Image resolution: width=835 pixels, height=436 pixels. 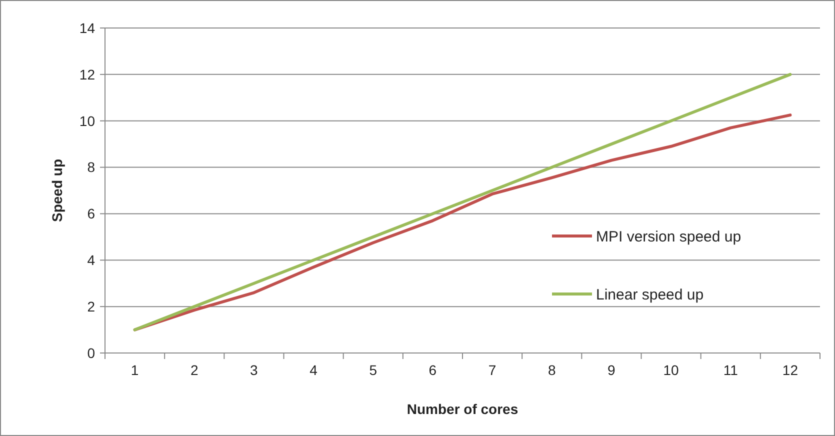 I want to click on y-tick-label: 10, so click(x=87, y=120).